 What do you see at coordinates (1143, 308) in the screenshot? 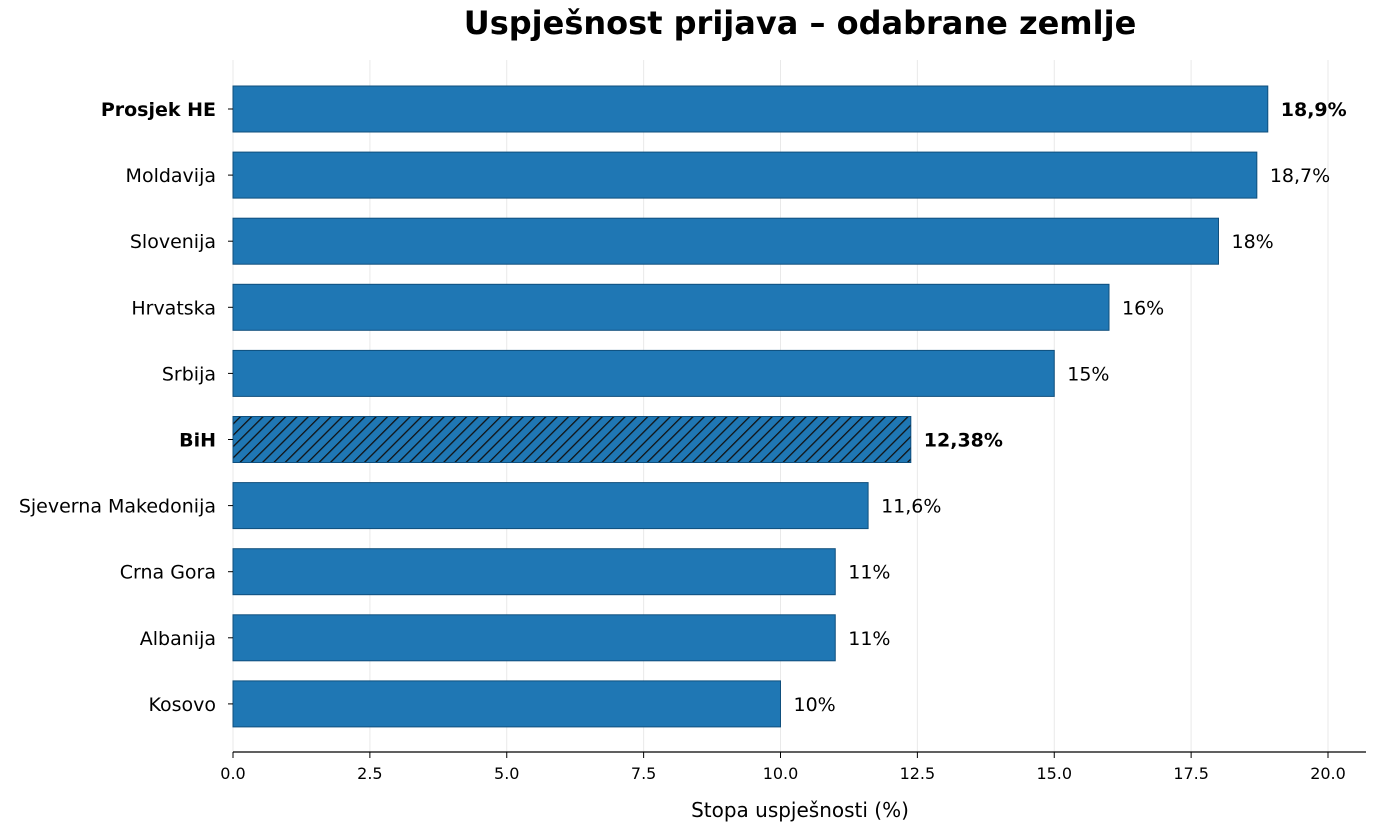
I see `value-label: 16%` at bounding box center [1143, 308].